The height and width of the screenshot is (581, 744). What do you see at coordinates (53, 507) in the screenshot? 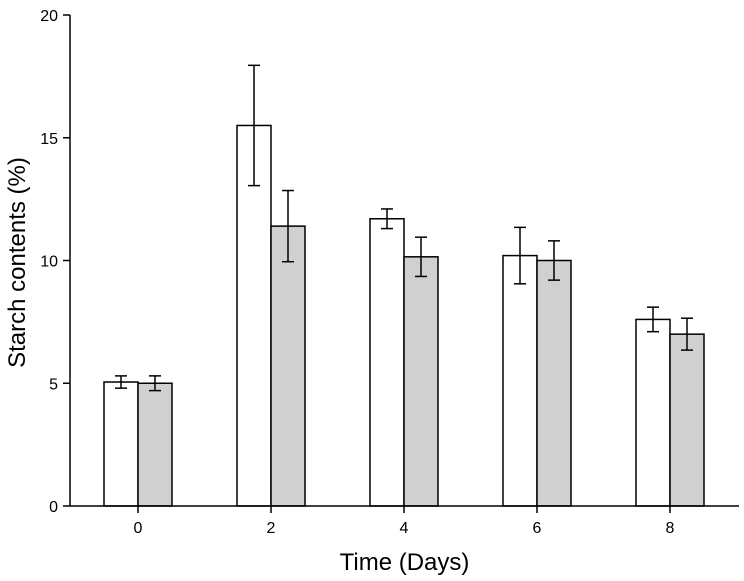
I see `y-tick-label: 0` at bounding box center [53, 507].